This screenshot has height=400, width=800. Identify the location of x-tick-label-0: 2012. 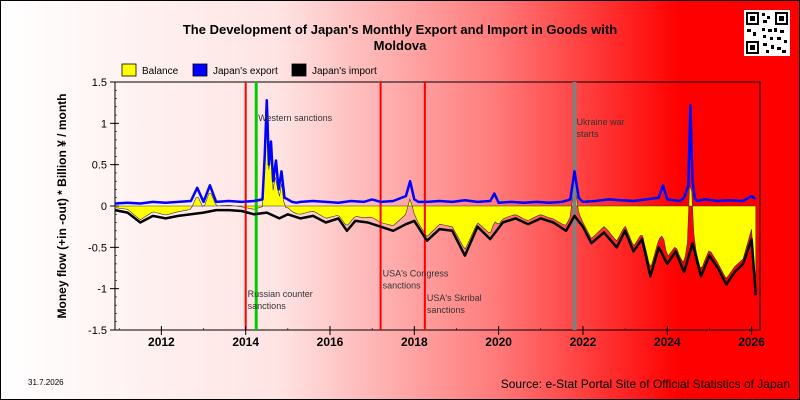
(161, 342).